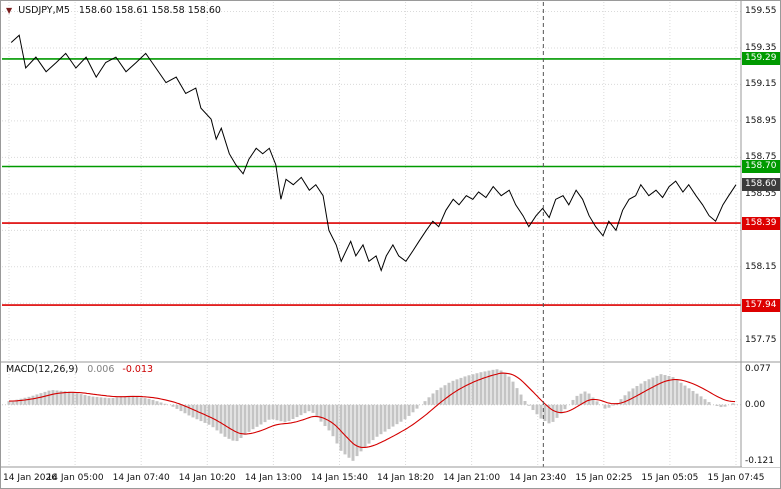 The height and width of the screenshot is (489, 781). What do you see at coordinates (538, 478) in the screenshot?
I see `time-axis-label: 14 Jan 23:40` at bounding box center [538, 478].